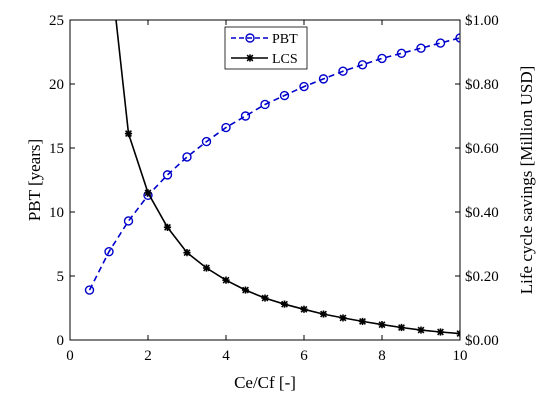  I want to click on x-axis-label: Ce/Cf [-], so click(265, 382).